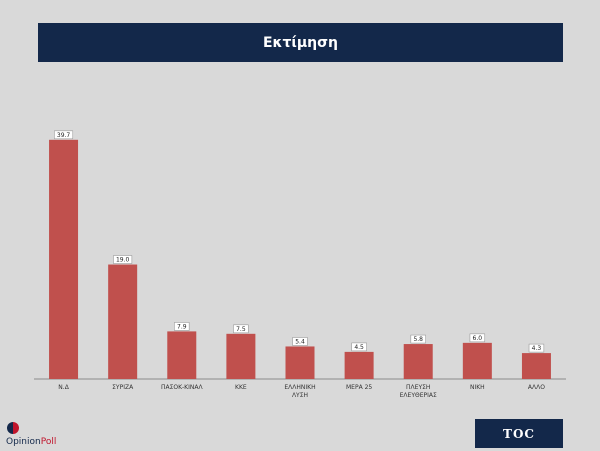 This screenshot has width=600, height=451. I want to click on toc-logo-text: TOC, so click(519, 433).